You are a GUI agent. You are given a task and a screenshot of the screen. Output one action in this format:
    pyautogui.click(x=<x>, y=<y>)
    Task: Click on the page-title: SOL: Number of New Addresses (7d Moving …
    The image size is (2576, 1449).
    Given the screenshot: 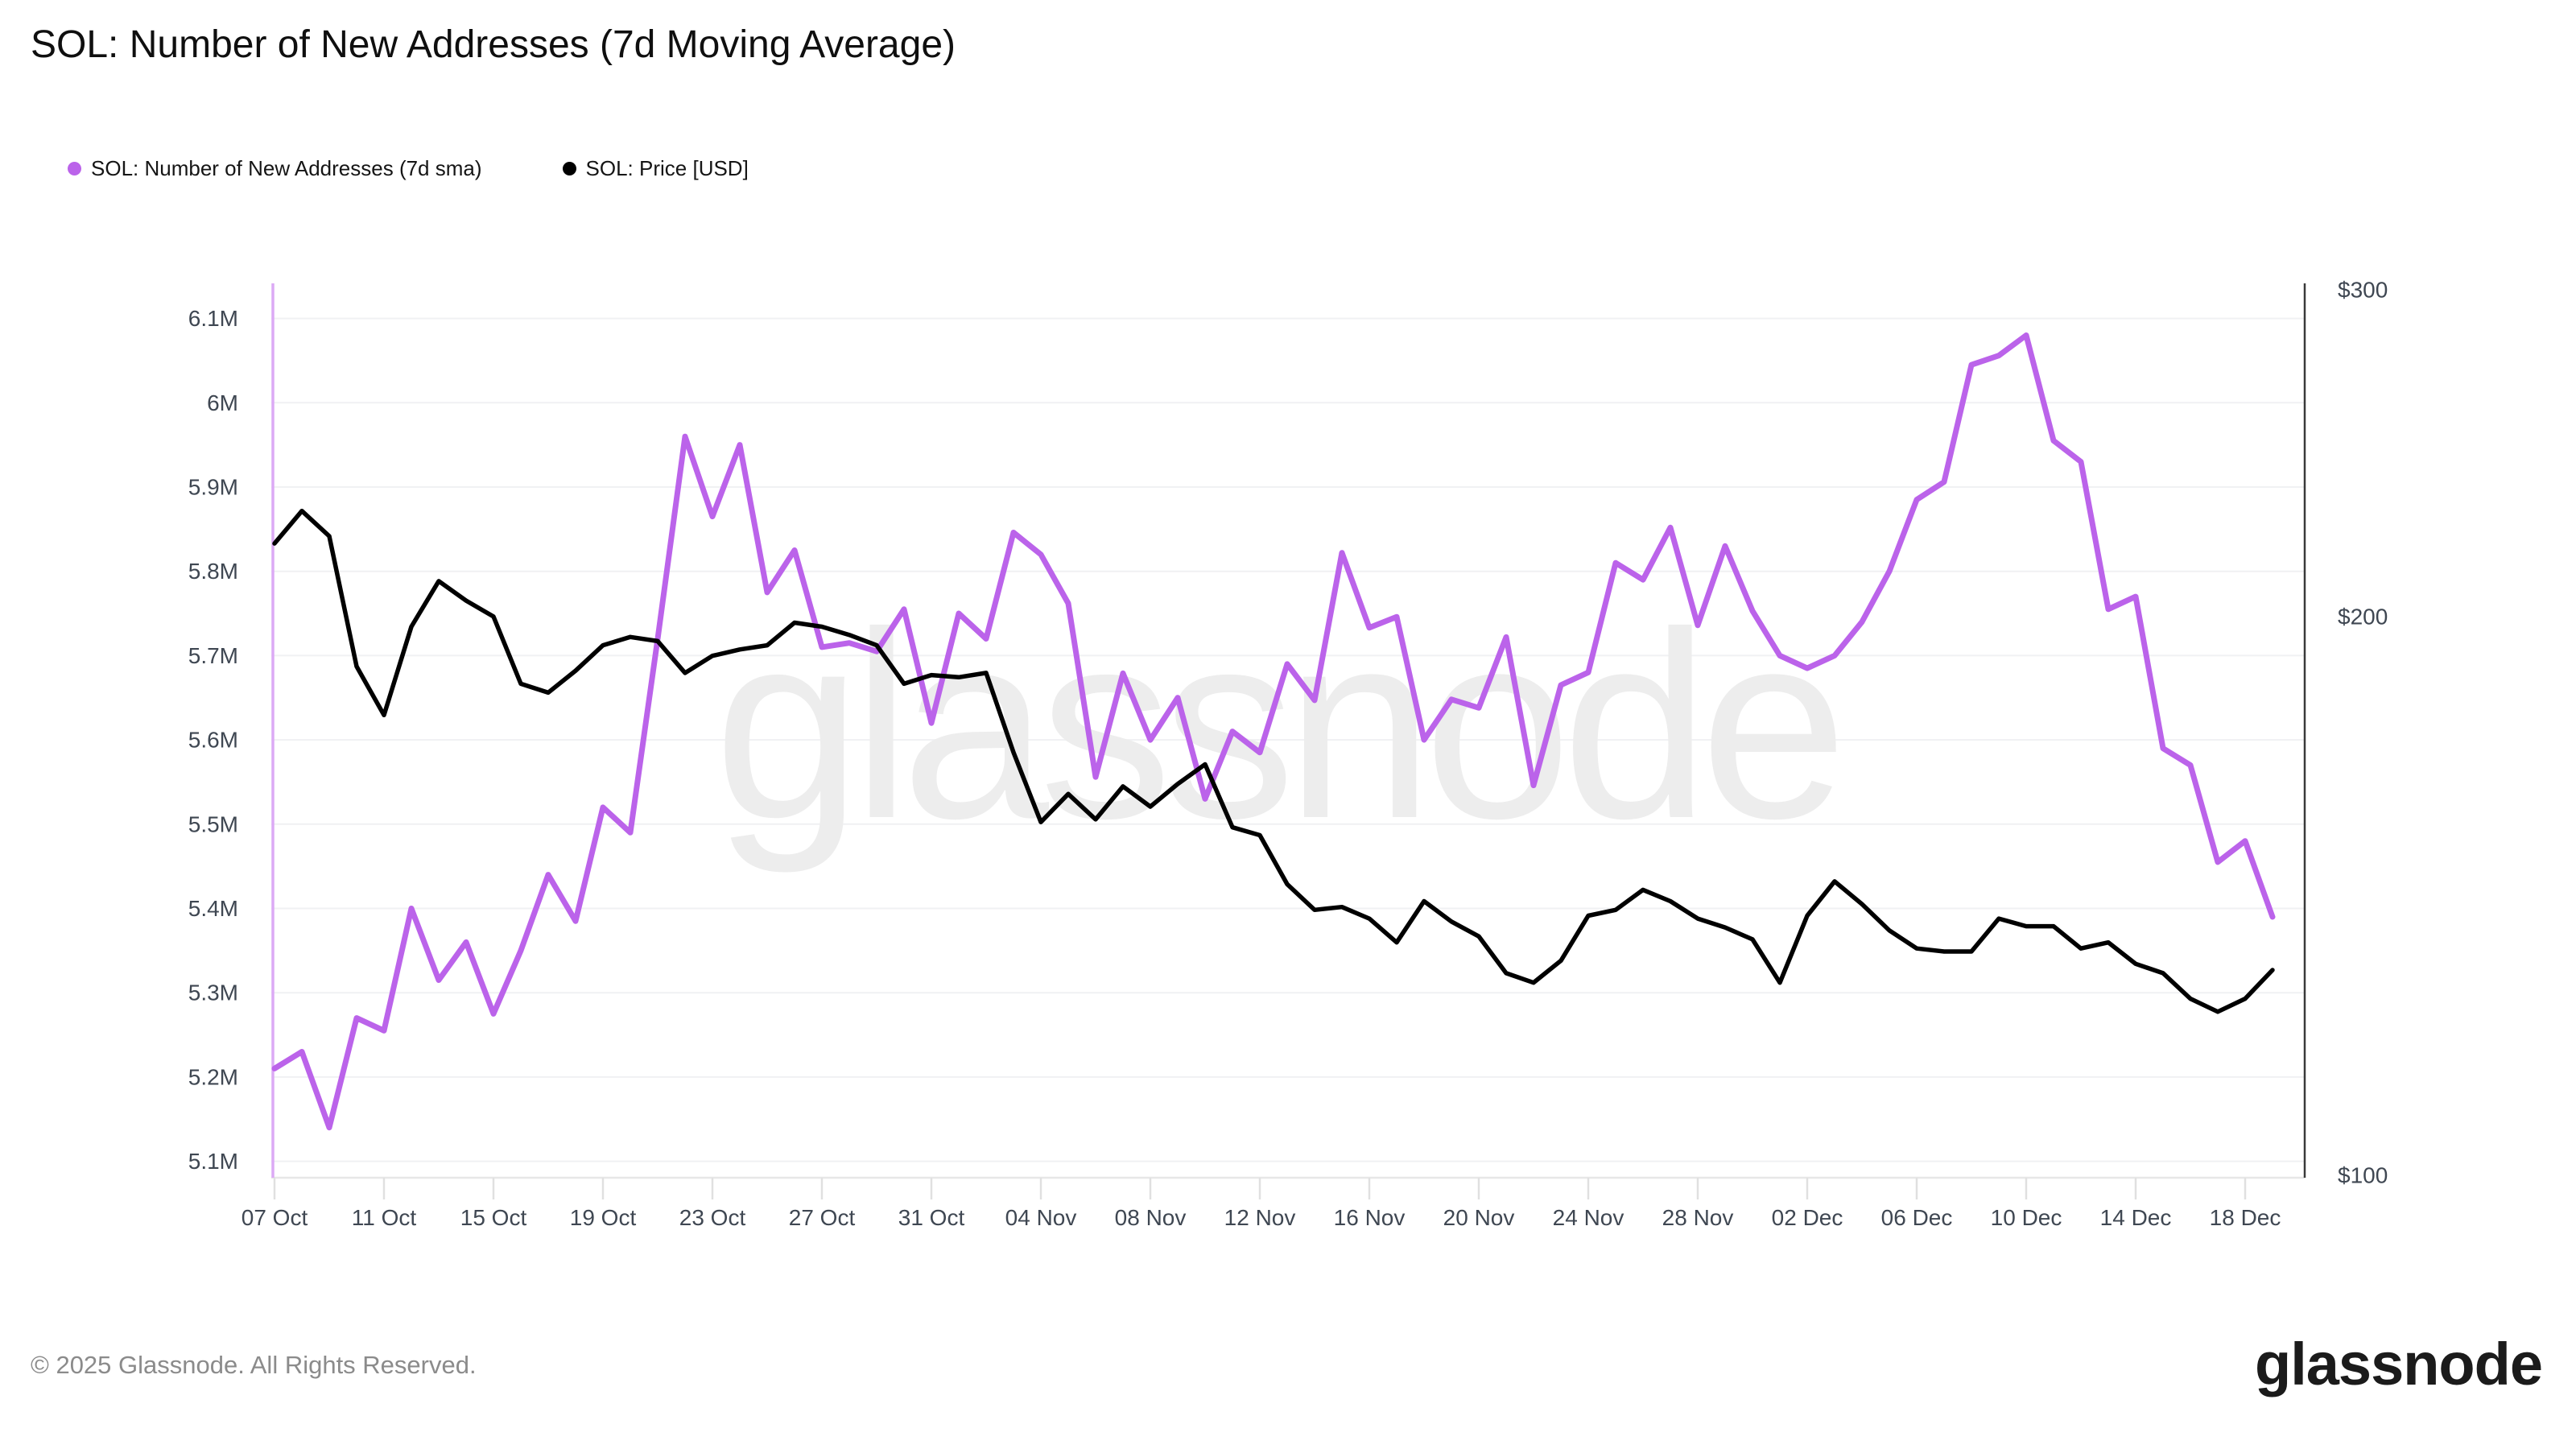 What is the action you would take?
    pyautogui.click(x=493, y=44)
    